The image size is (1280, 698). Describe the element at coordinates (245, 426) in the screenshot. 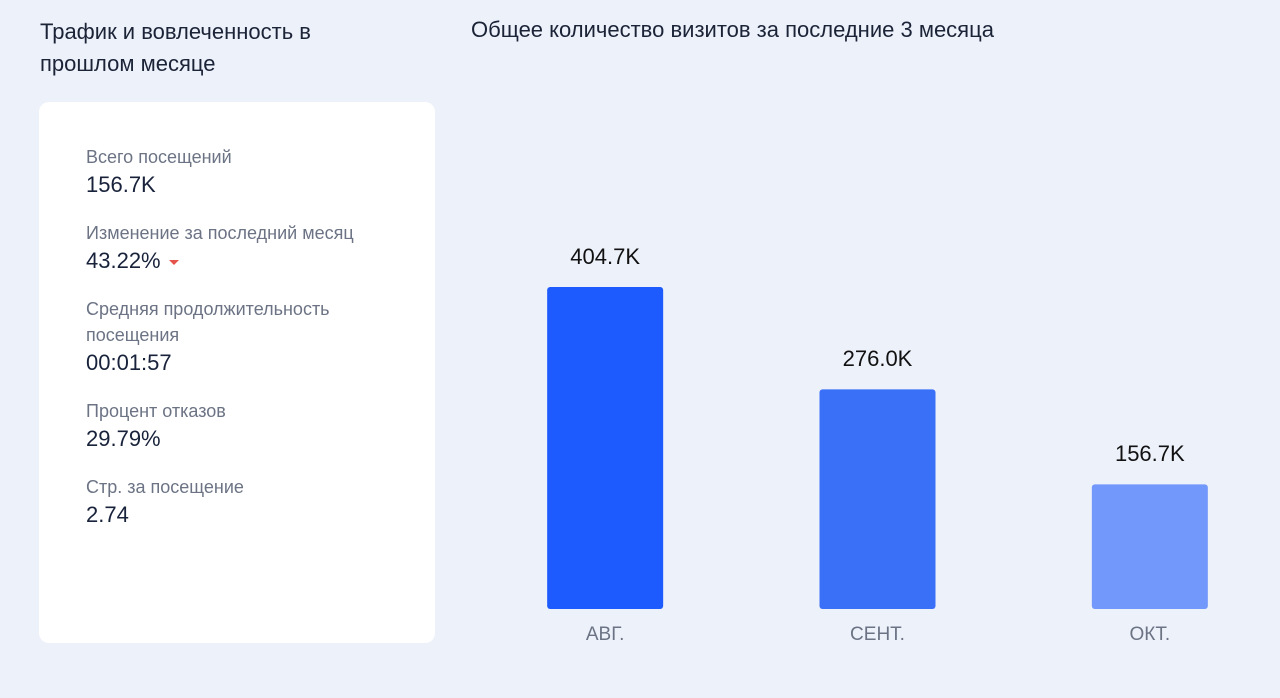

I see `metric: Процент отказов 29.79%` at that location.